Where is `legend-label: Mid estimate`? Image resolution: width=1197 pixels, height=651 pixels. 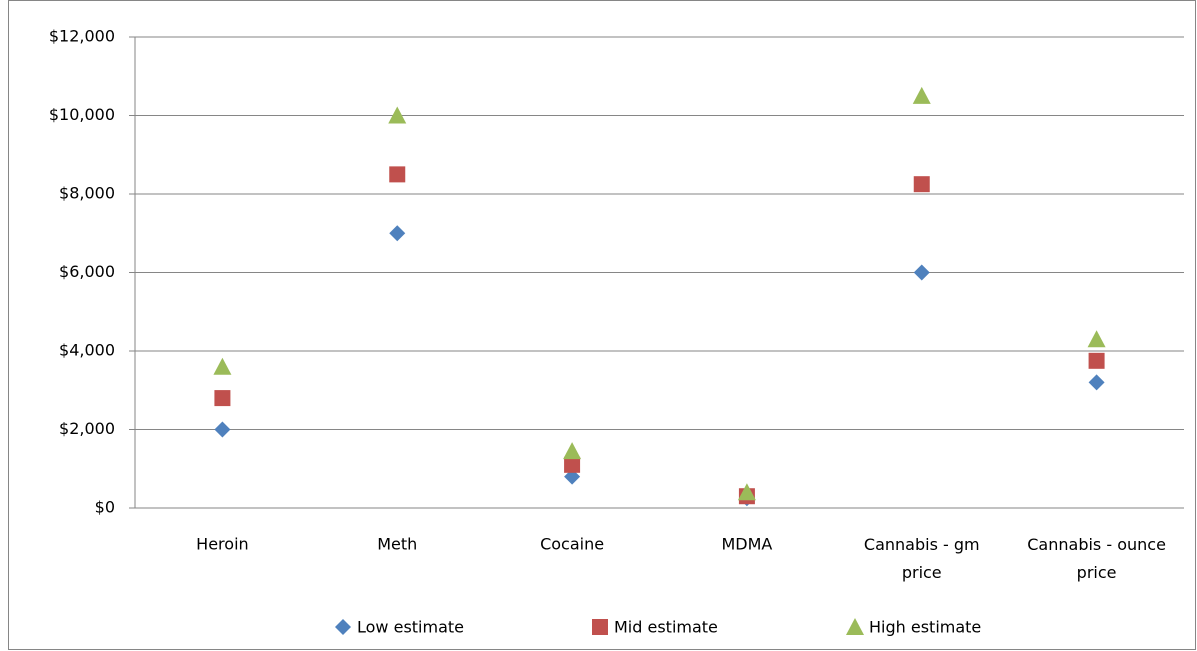
legend-label: Mid estimate is located at coordinates (666, 627).